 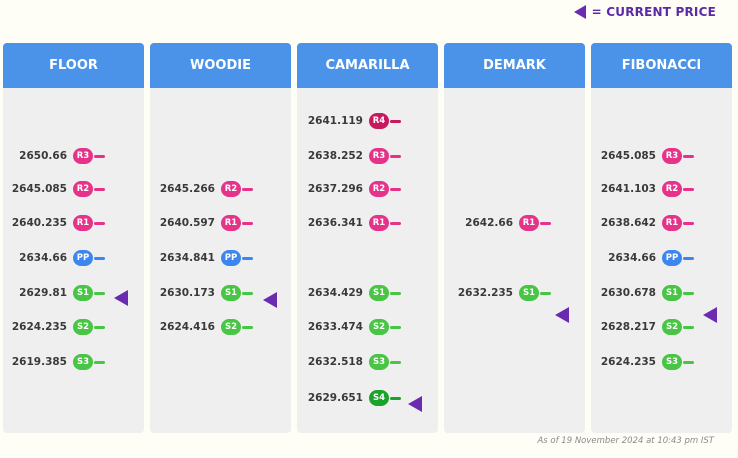 What do you see at coordinates (335, 121) in the screenshot?
I see `level-value: 2641.119` at bounding box center [335, 121].